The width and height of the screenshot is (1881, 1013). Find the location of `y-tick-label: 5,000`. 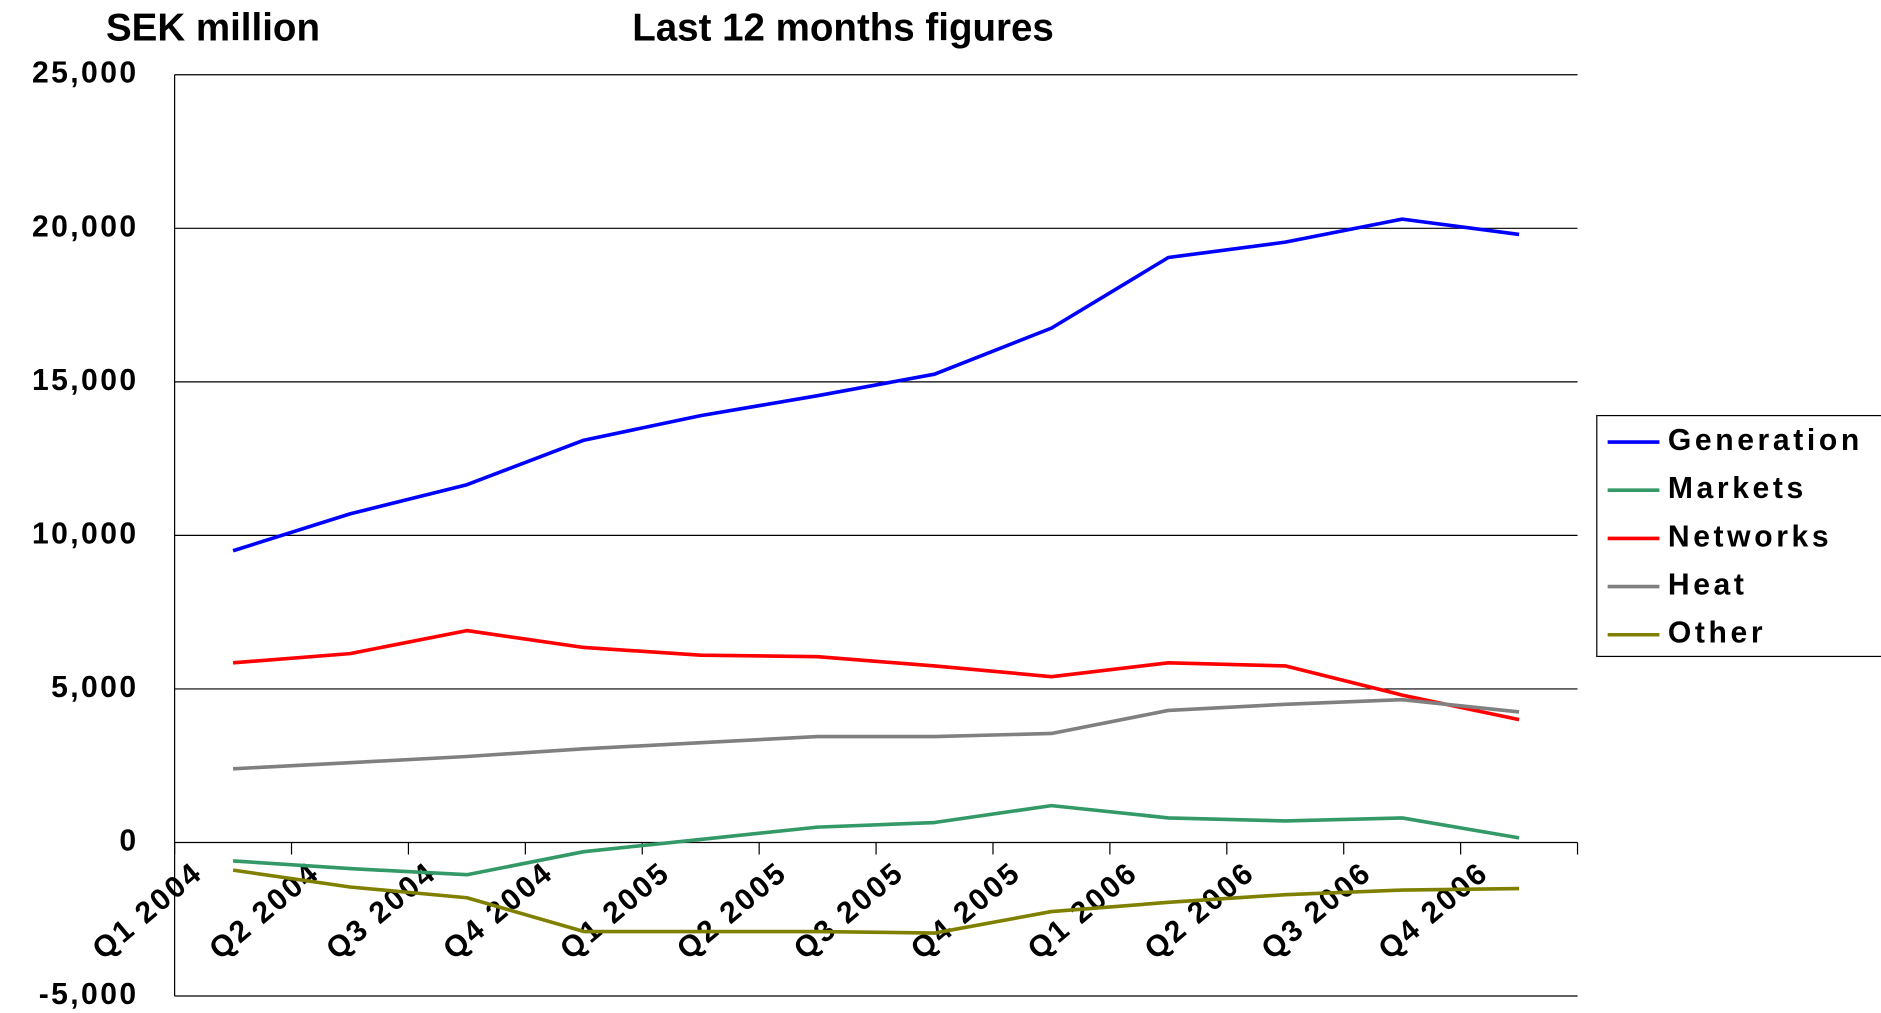

y-tick-label: 5,000 is located at coordinates (94, 687).